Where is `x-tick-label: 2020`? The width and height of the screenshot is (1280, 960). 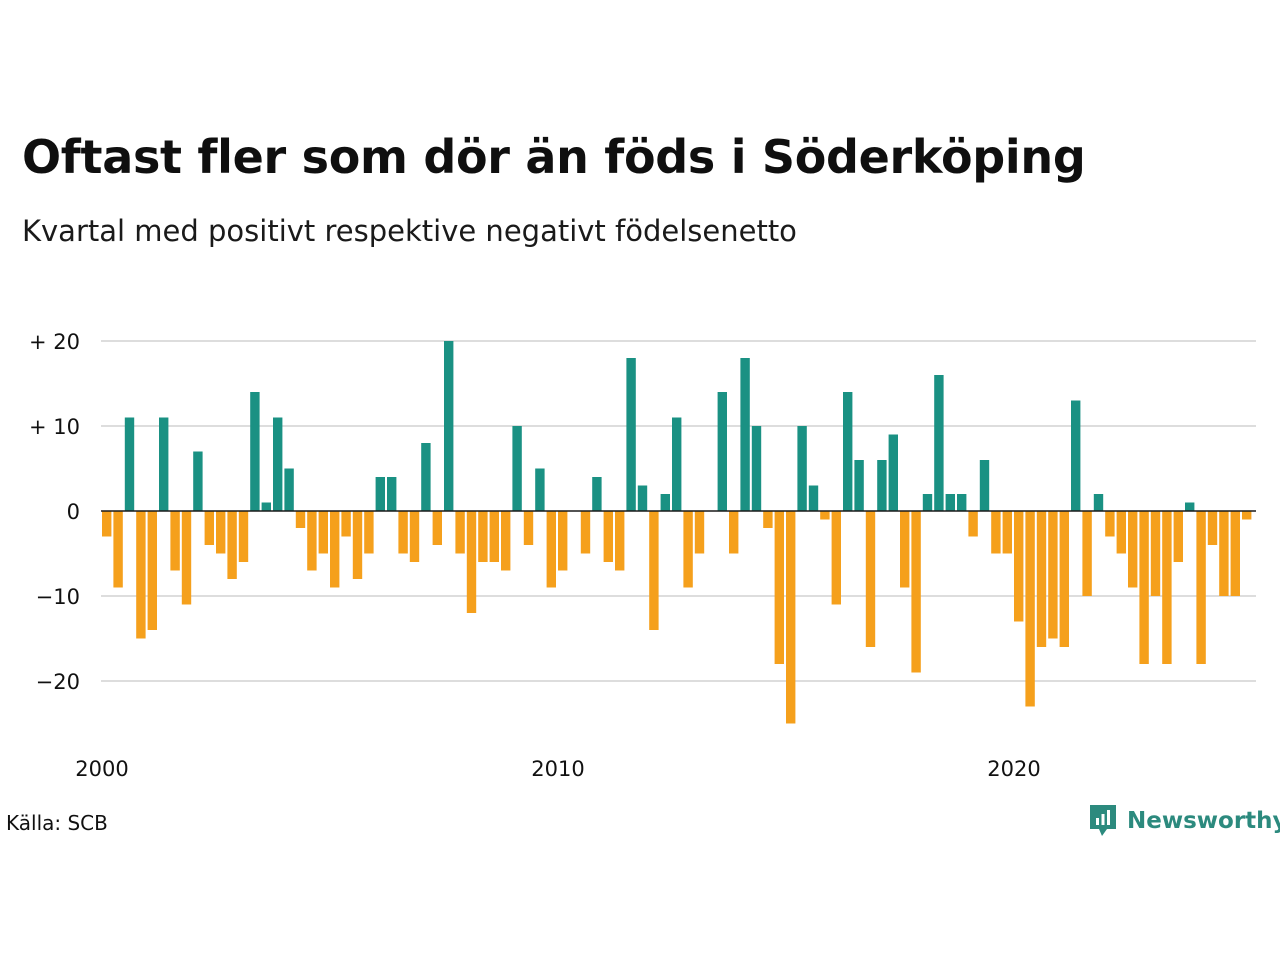 x-tick-label: 2020 is located at coordinates (1013, 769).